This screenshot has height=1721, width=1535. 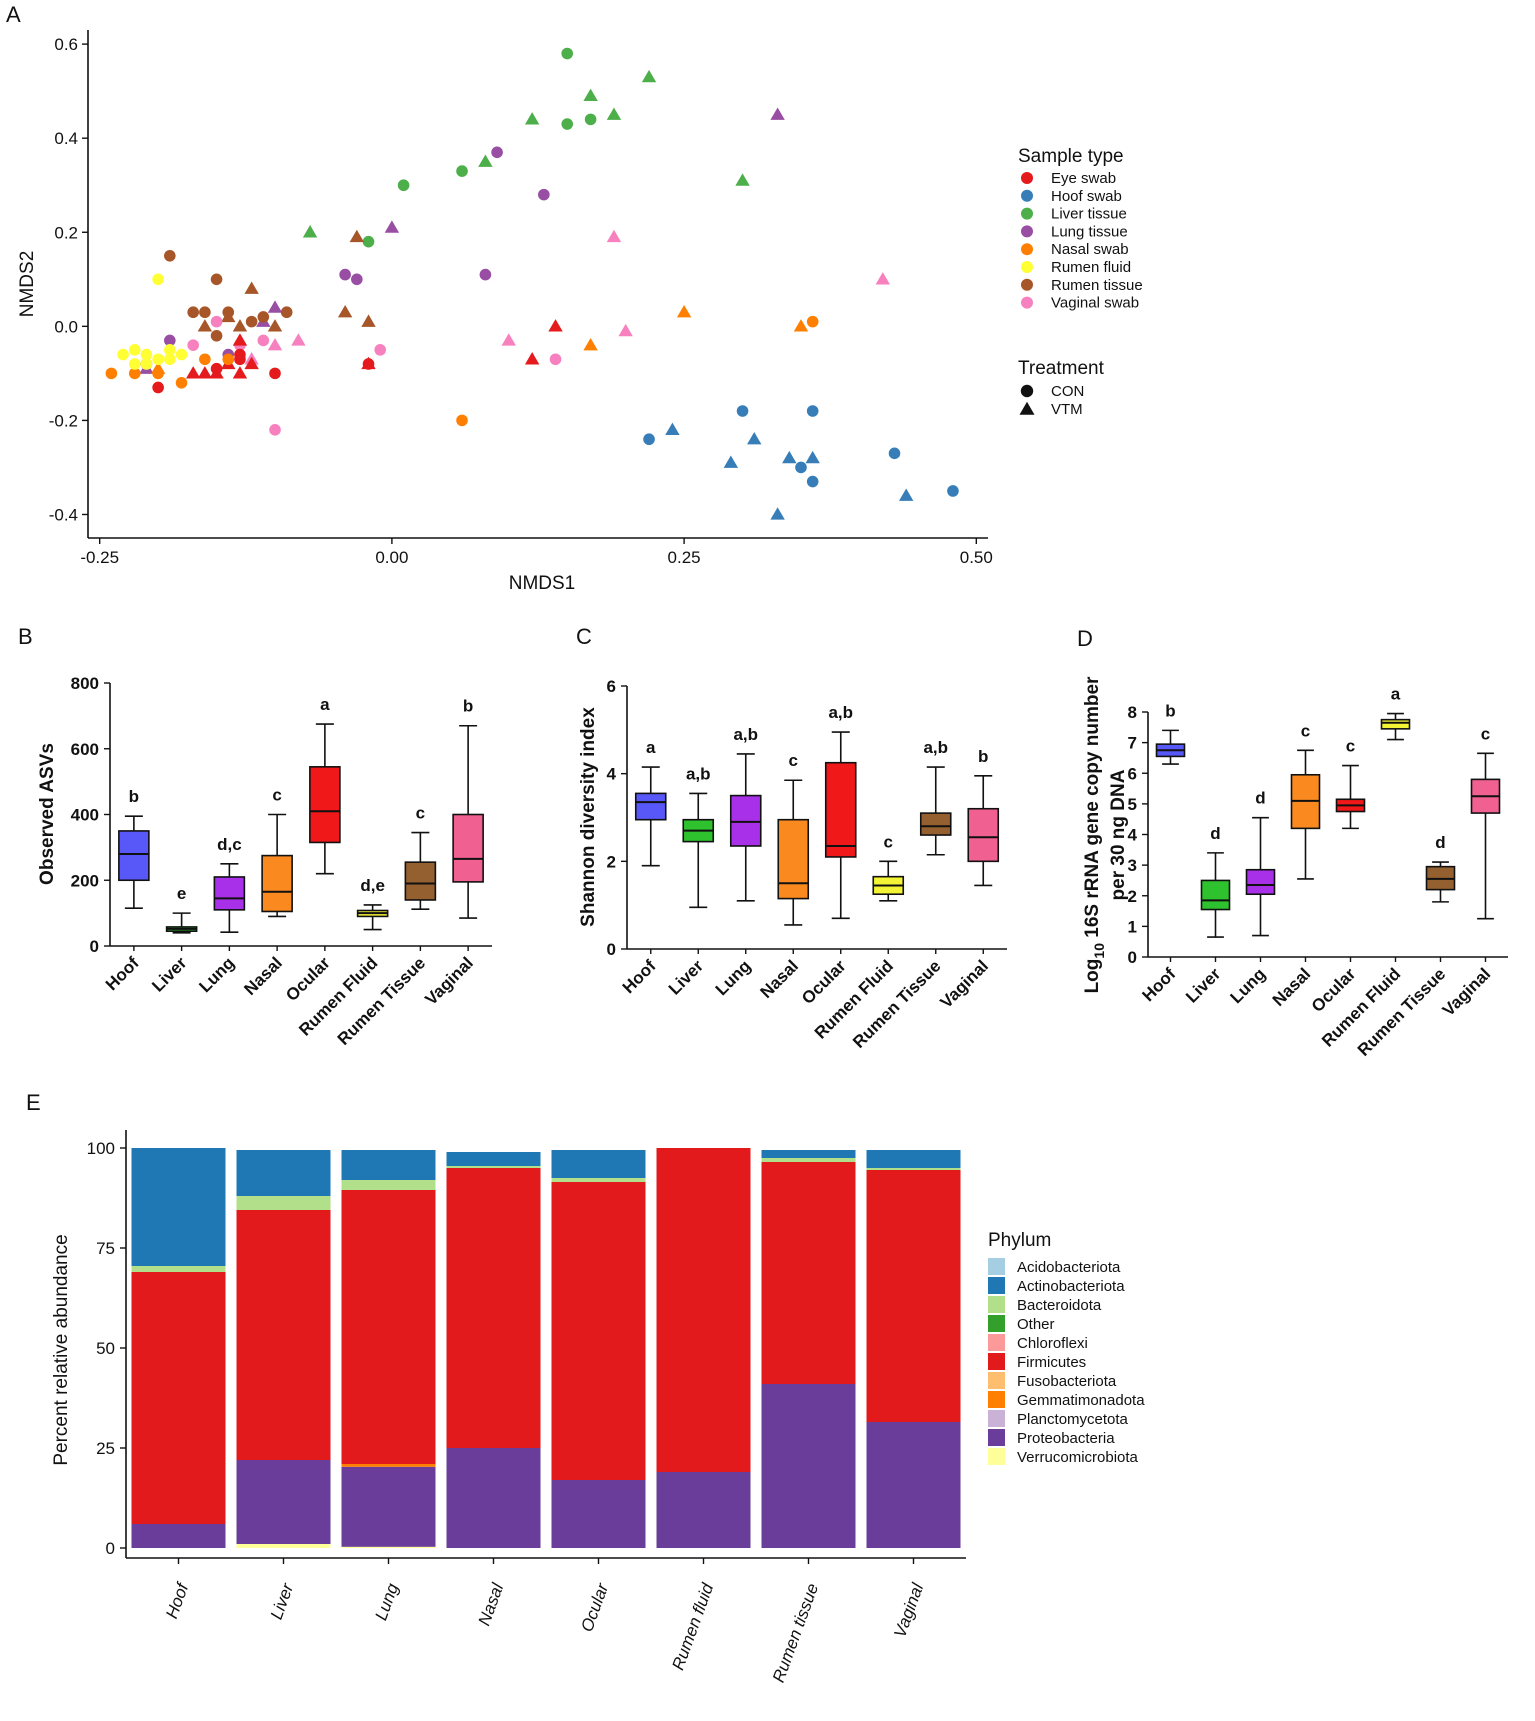 What do you see at coordinates (1089, 231) in the screenshot?
I see `legend-label: Lung tissue` at bounding box center [1089, 231].